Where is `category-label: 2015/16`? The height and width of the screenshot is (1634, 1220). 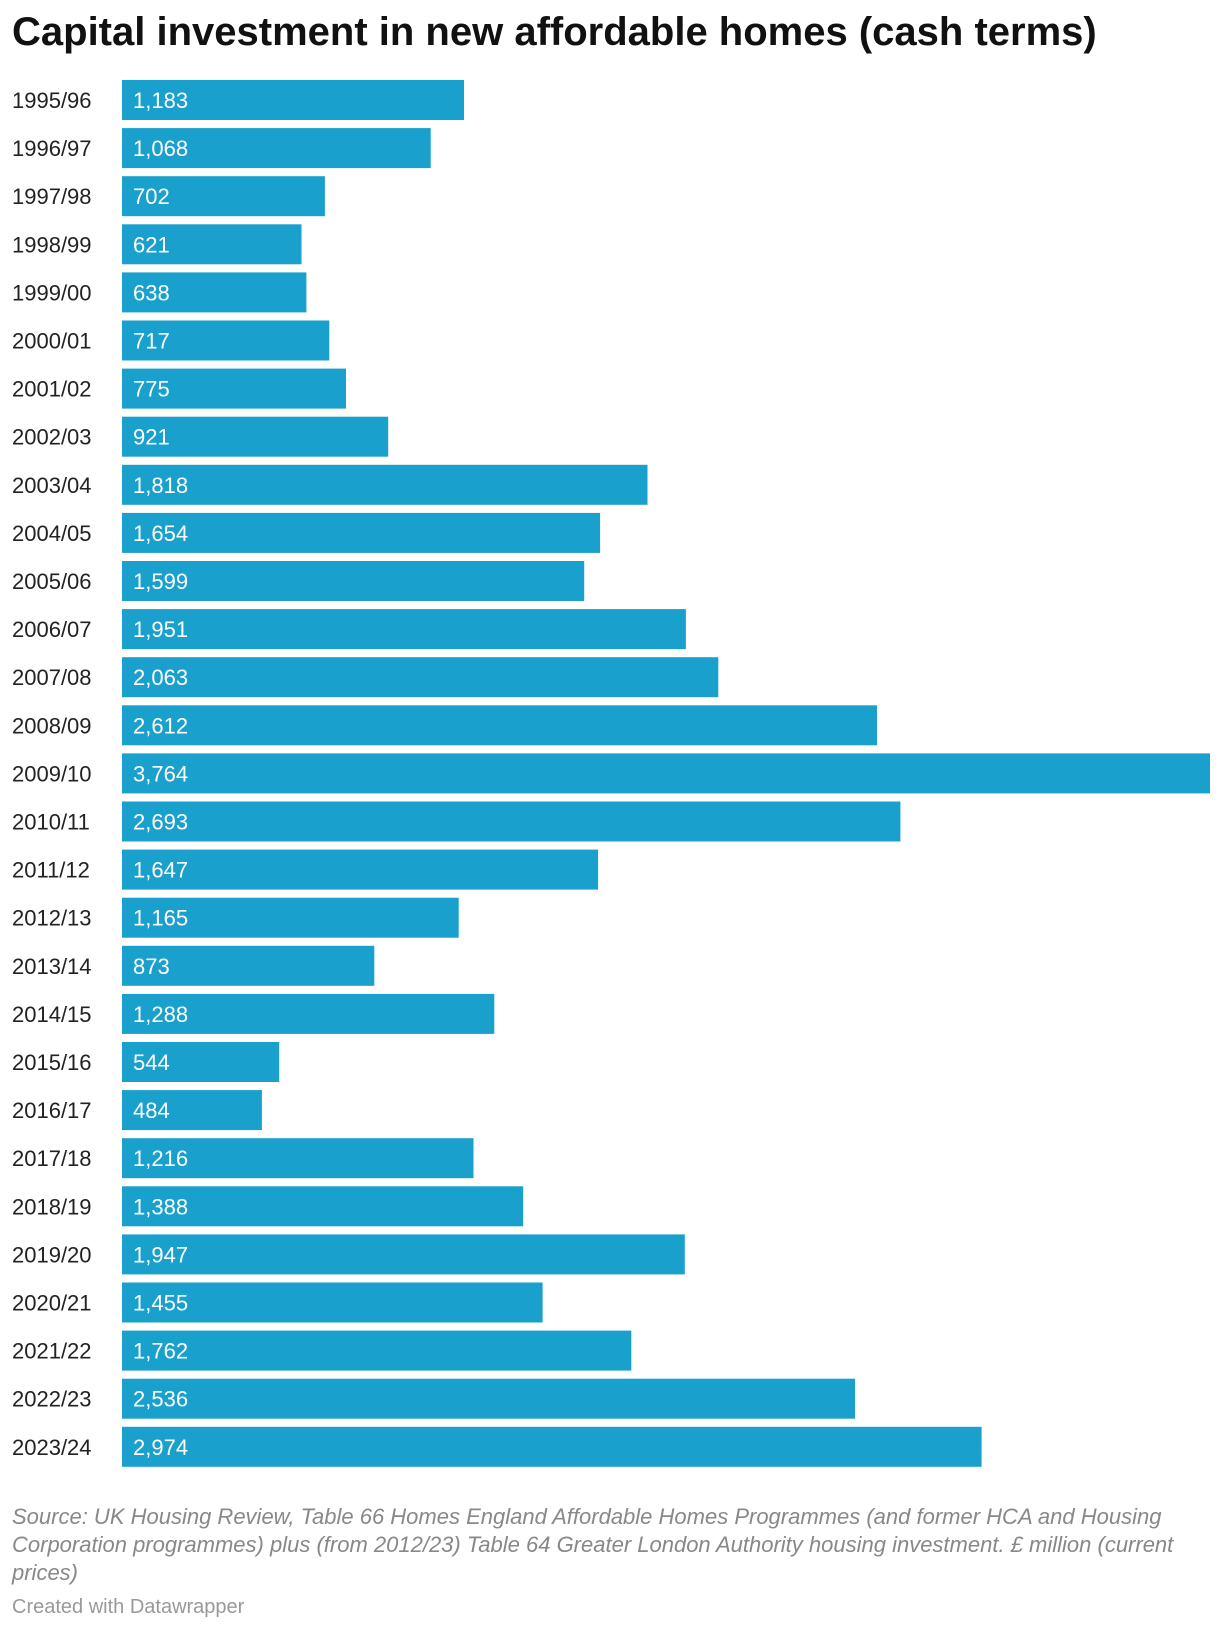 category-label: 2015/16 is located at coordinates (52, 1062).